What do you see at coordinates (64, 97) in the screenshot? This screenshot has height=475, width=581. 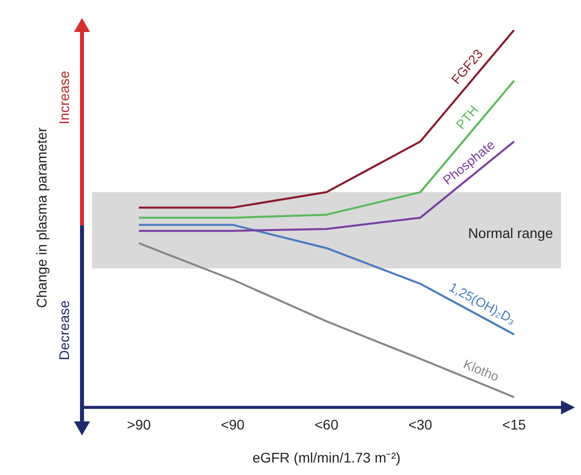 I see `text: Increase` at bounding box center [64, 97].